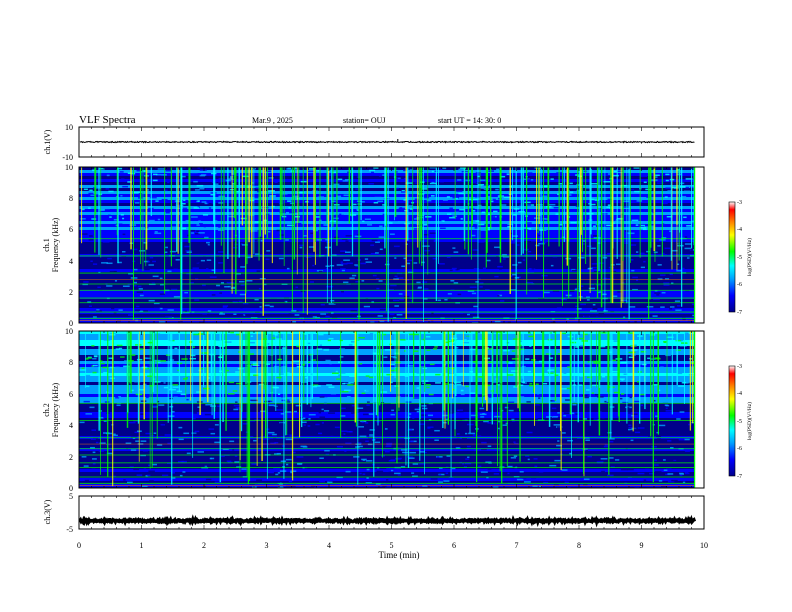 The width and height of the screenshot is (792, 612). What do you see at coordinates (391, 512) in the screenshot?
I see `ch3-waveform-ticks` at bounding box center [391, 512].